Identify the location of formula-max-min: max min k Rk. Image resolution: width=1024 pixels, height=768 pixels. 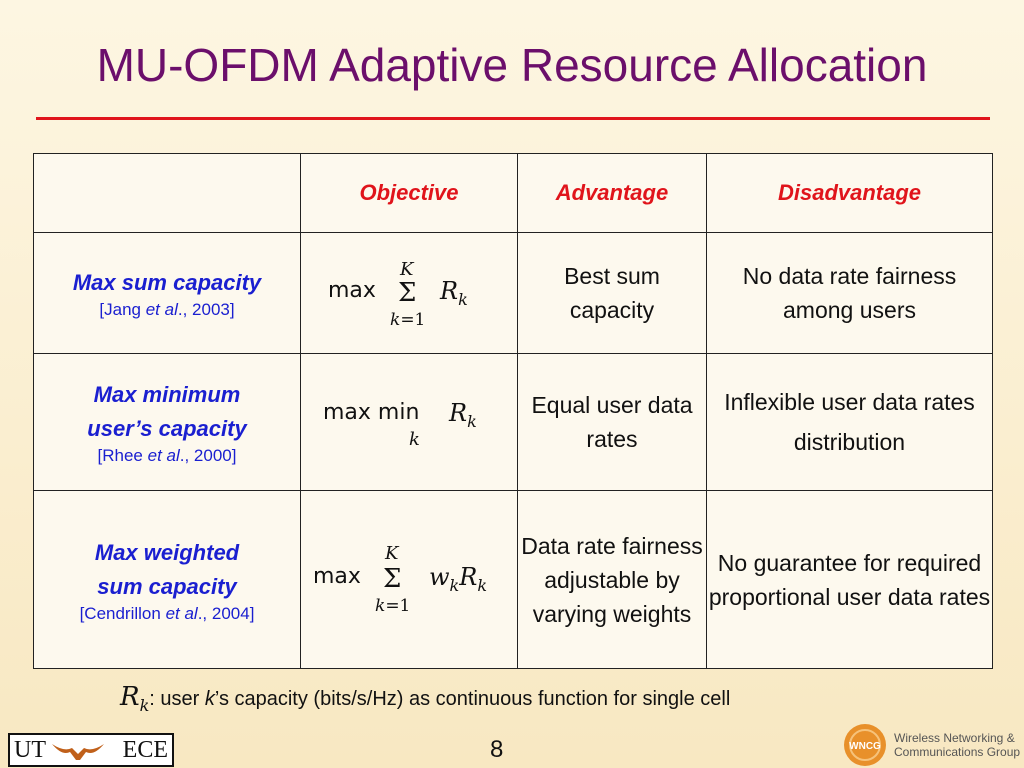
(400, 424).